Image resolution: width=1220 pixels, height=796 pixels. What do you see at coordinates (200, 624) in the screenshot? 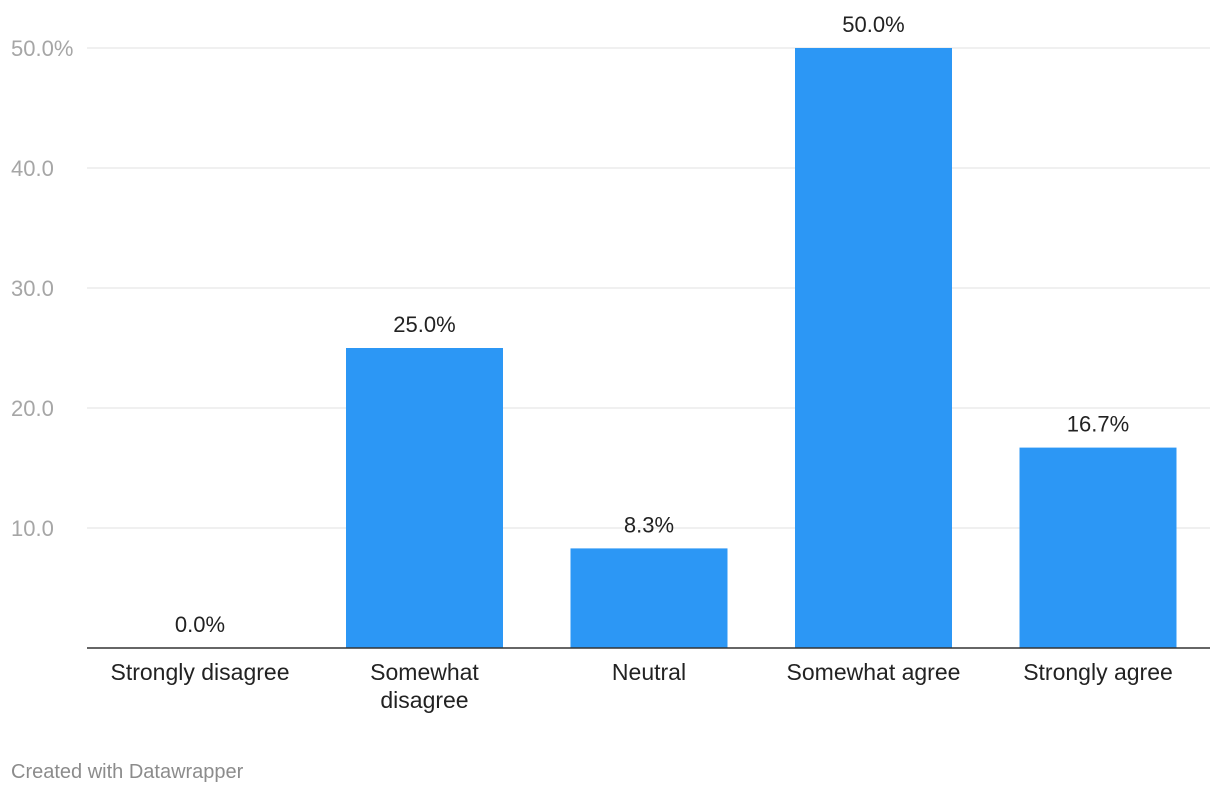
I see `data-label: 0.0%` at bounding box center [200, 624].